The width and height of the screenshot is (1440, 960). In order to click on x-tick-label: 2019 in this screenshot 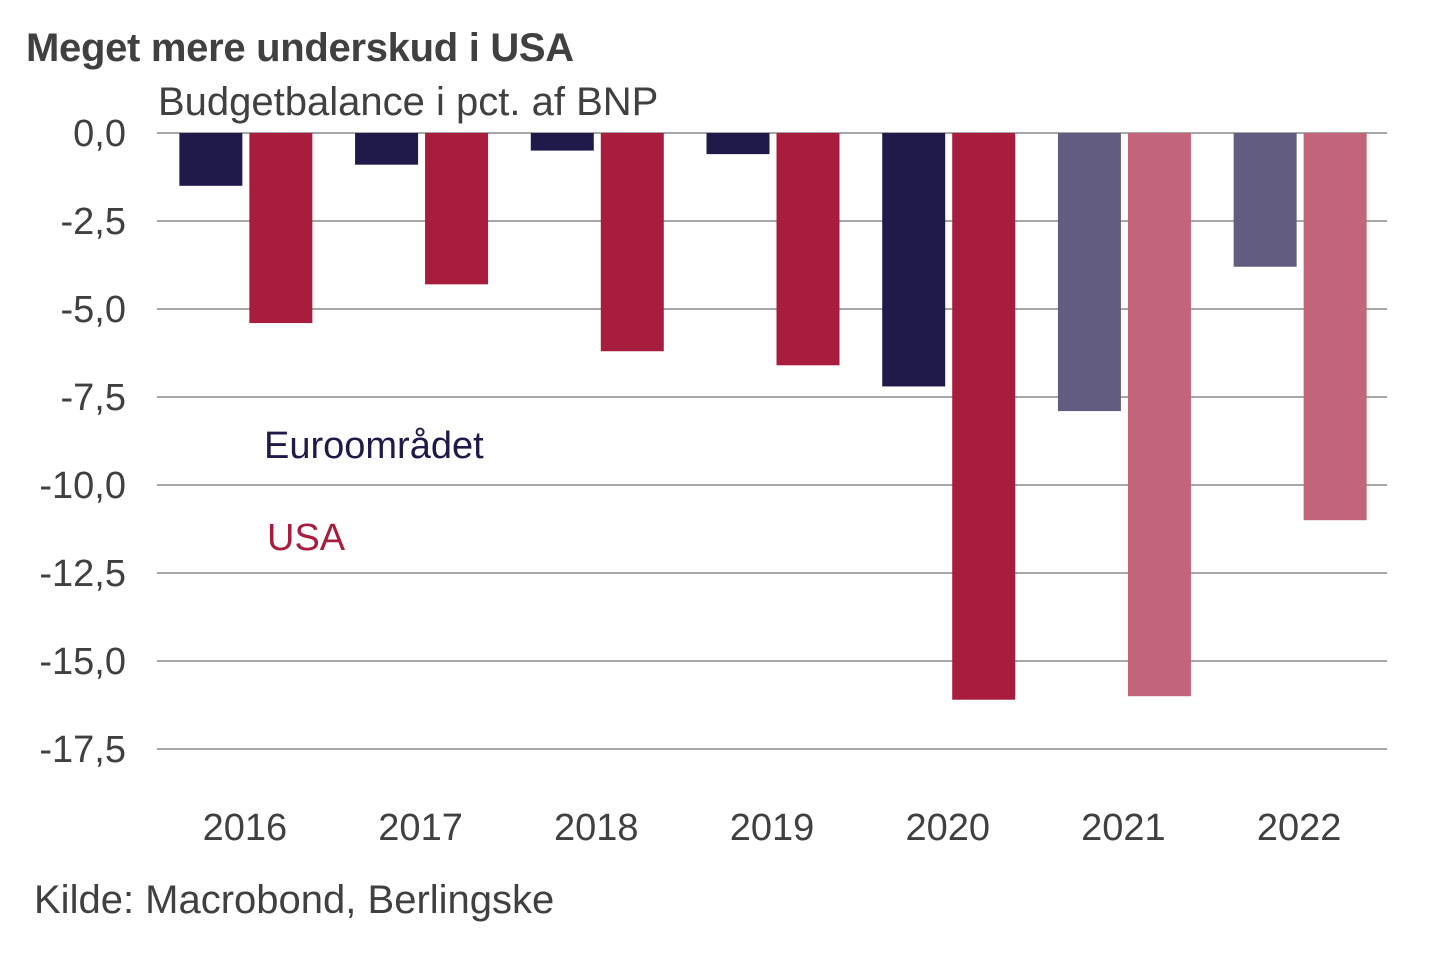, I will do `click(772, 828)`.